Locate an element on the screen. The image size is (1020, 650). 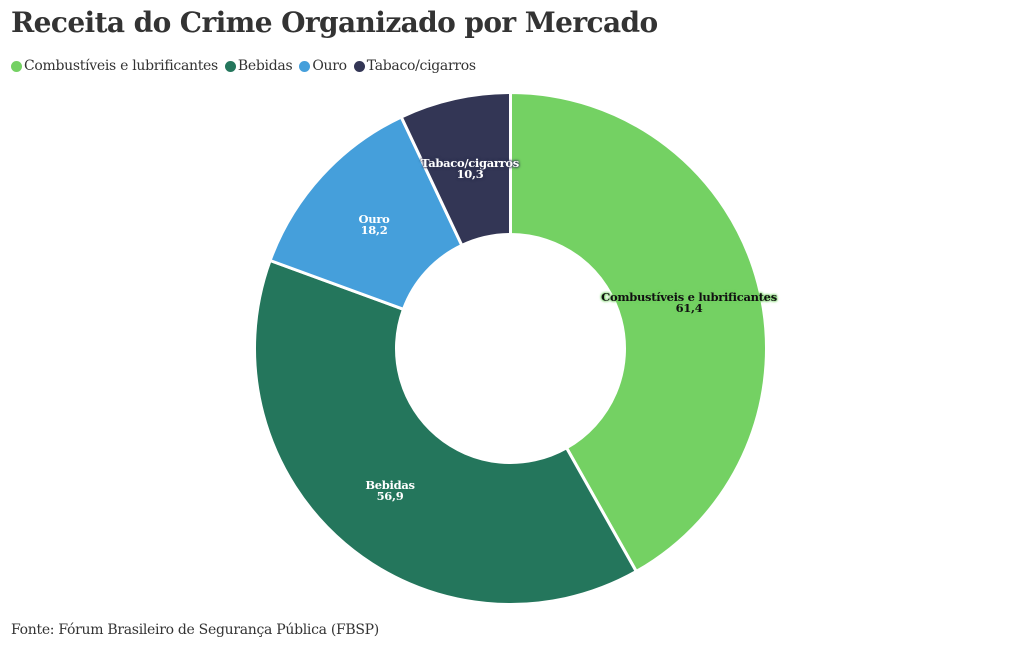
slice-label-ouro: Ouro 18,2 is located at coordinates (374, 224).